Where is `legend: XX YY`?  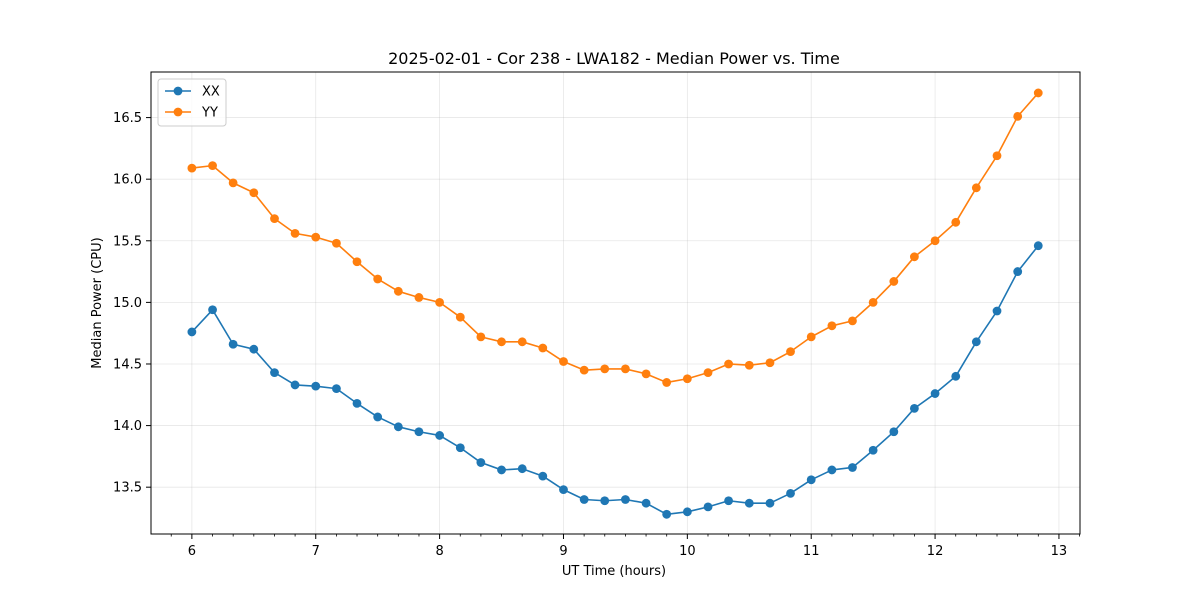
legend: XX YY is located at coordinates (192, 102).